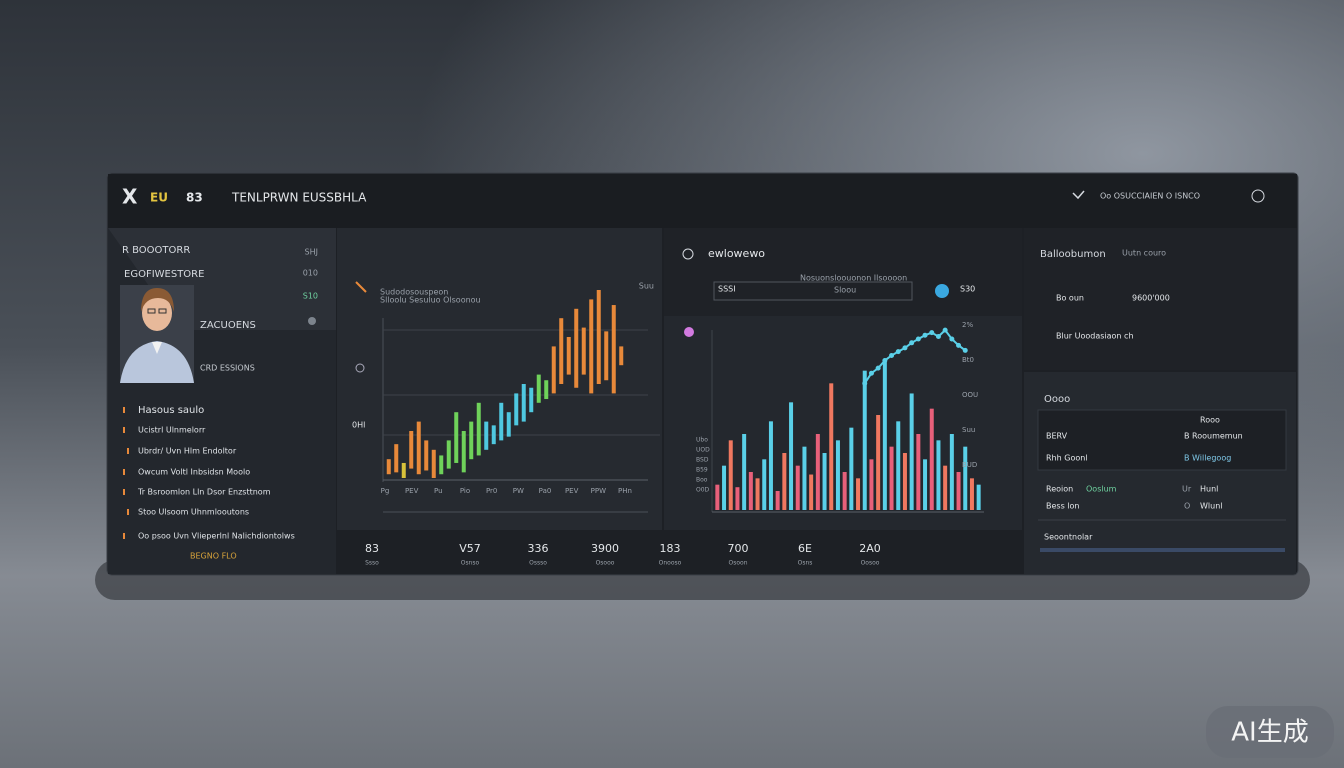  Describe the element at coordinates (130, 197) in the screenshot. I see `logo: X` at that location.